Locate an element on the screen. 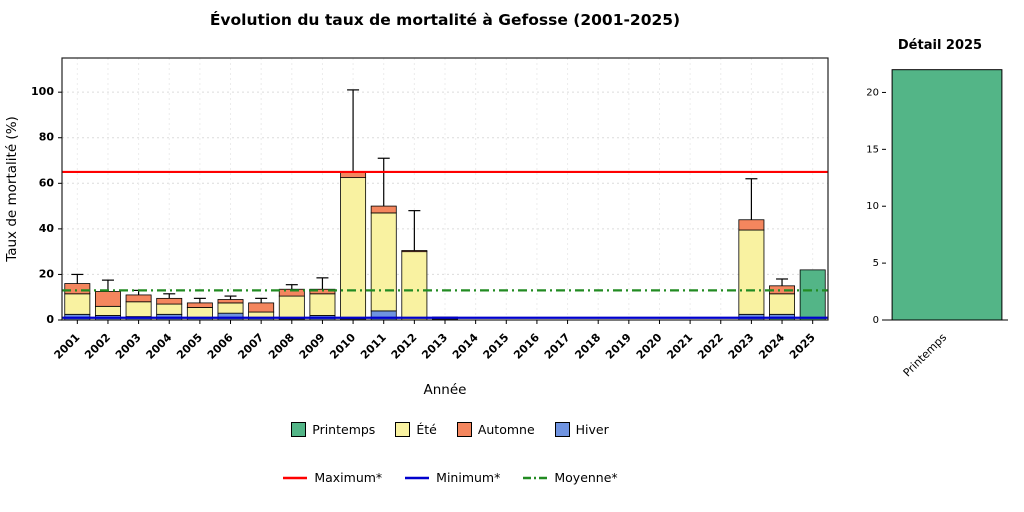 This screenshot has height=512, width=1024. legend-item-moyenne: Moyenne* is located at coordinates (570, 477).